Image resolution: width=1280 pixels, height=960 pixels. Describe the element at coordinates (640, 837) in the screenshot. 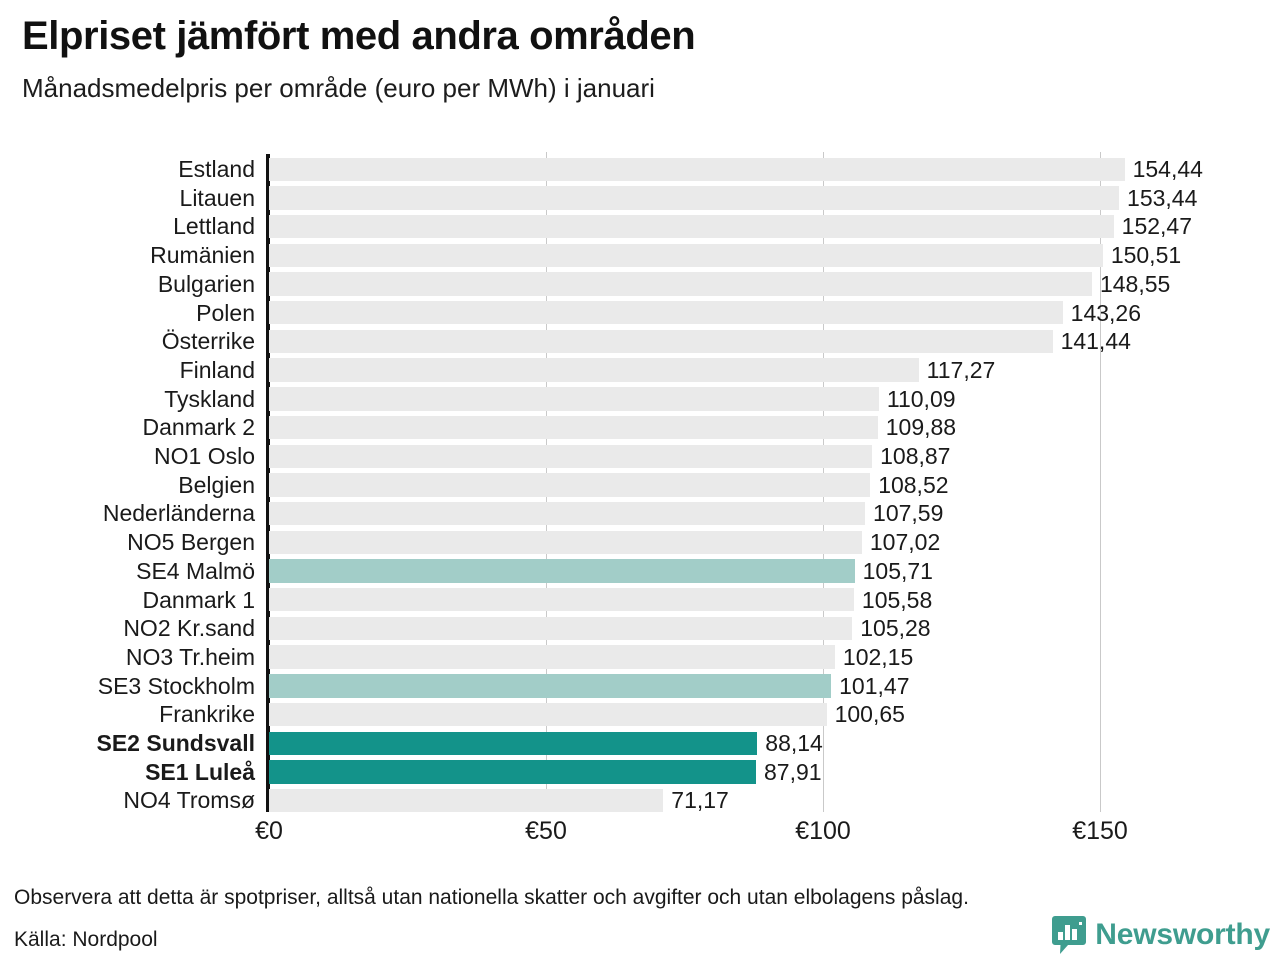

I see `x-axis: €0 €50 €100 €150` at that location.